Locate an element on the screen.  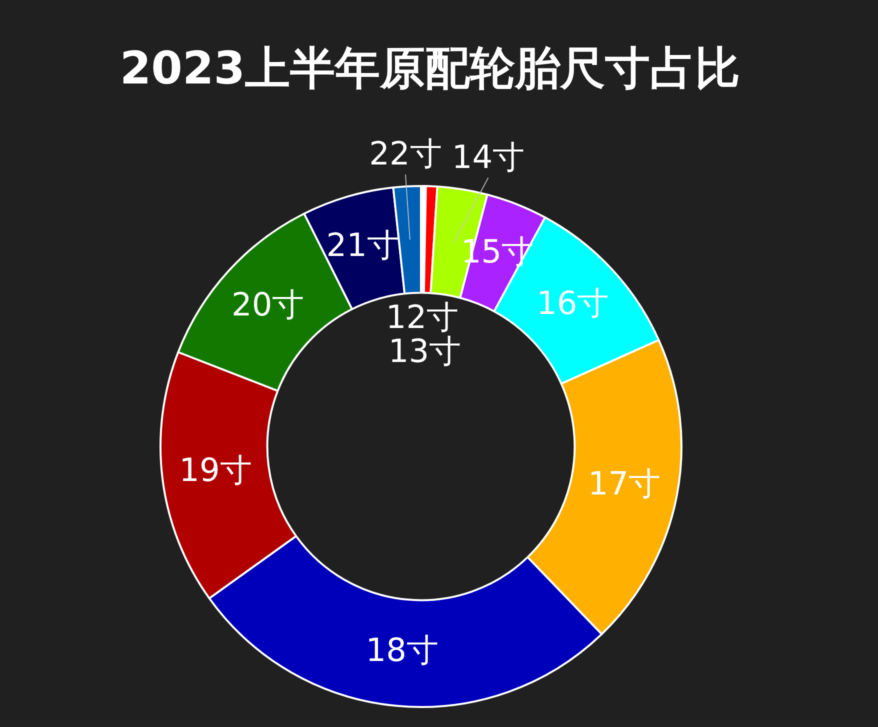
slice-label: 16寸 is located at coordinates (573, 303).